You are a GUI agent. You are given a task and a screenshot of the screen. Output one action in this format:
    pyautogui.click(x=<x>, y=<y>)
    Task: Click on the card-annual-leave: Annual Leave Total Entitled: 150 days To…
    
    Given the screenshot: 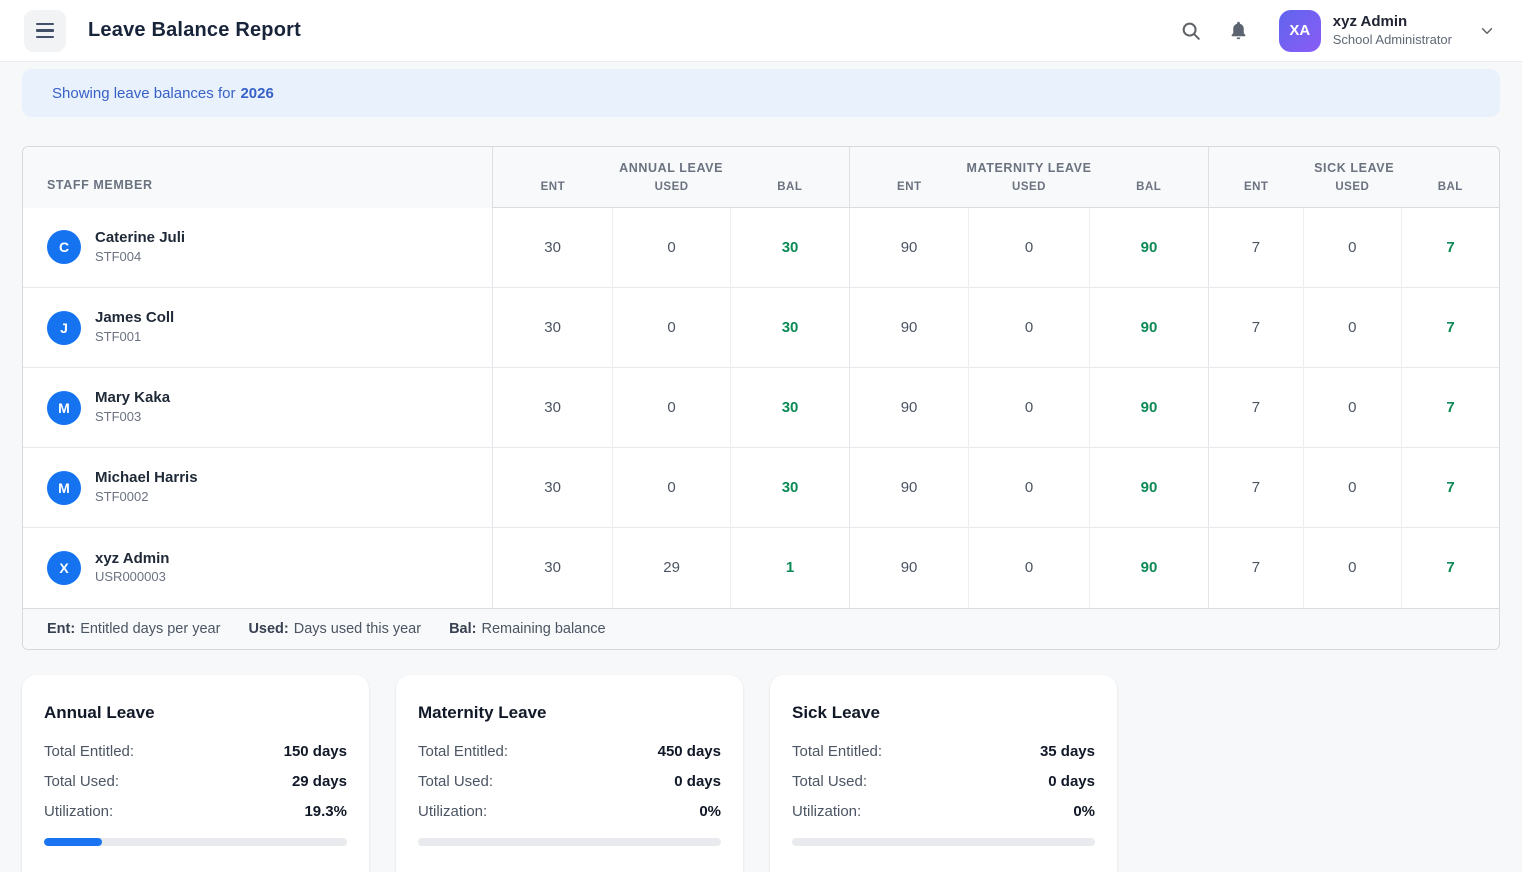 What is the action you would take?
    pyautogui.click(x=195, y=773)
    